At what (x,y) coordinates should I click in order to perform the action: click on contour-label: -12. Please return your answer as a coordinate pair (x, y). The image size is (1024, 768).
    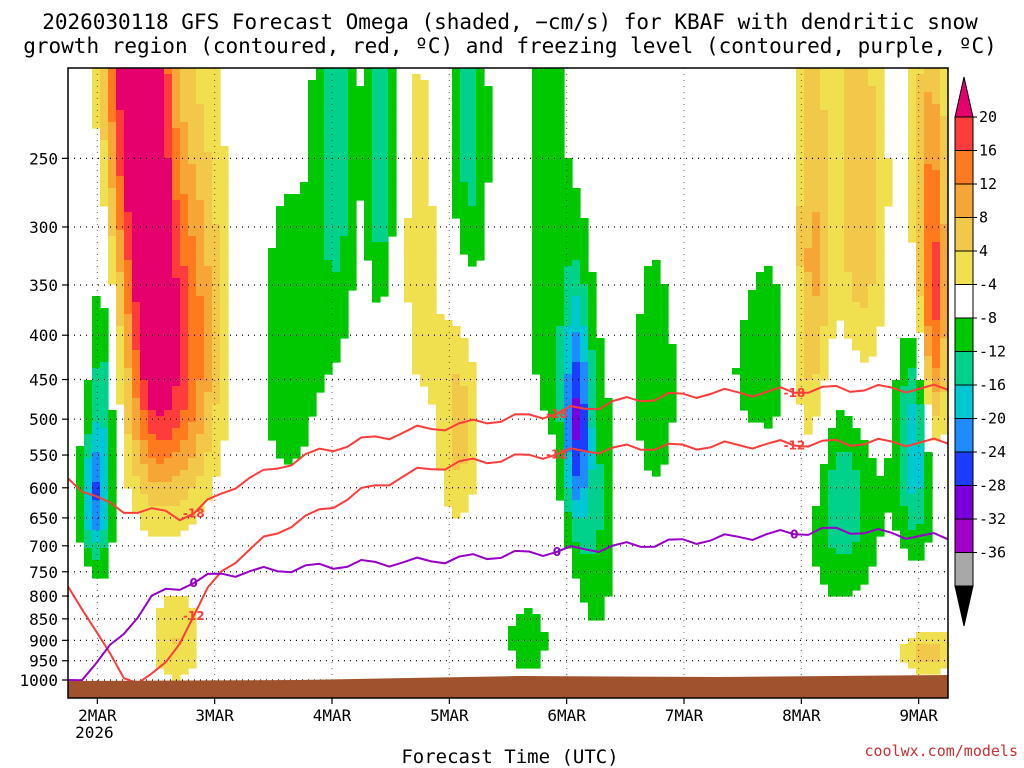
    Looking at the image, I should click on (194, 616).